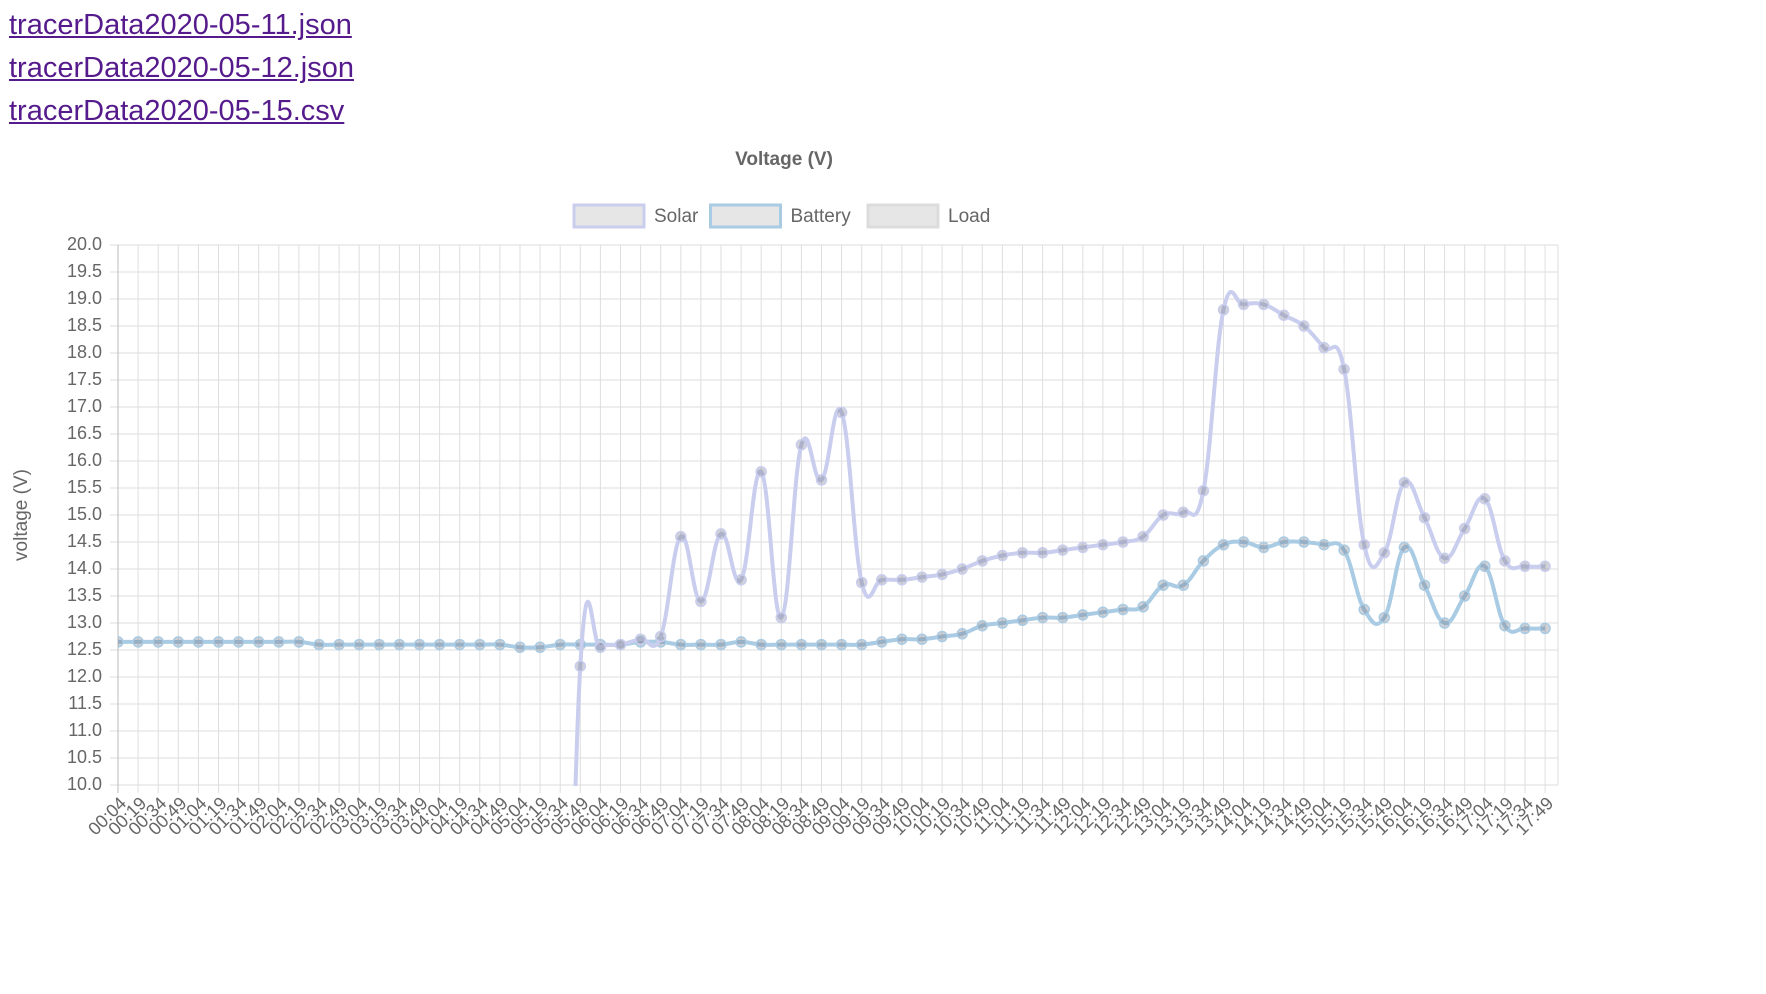 This screenshot has width=1766, height=994. I want to click on file-link: tracerData2020-05-15.csv, so click(177, 111).